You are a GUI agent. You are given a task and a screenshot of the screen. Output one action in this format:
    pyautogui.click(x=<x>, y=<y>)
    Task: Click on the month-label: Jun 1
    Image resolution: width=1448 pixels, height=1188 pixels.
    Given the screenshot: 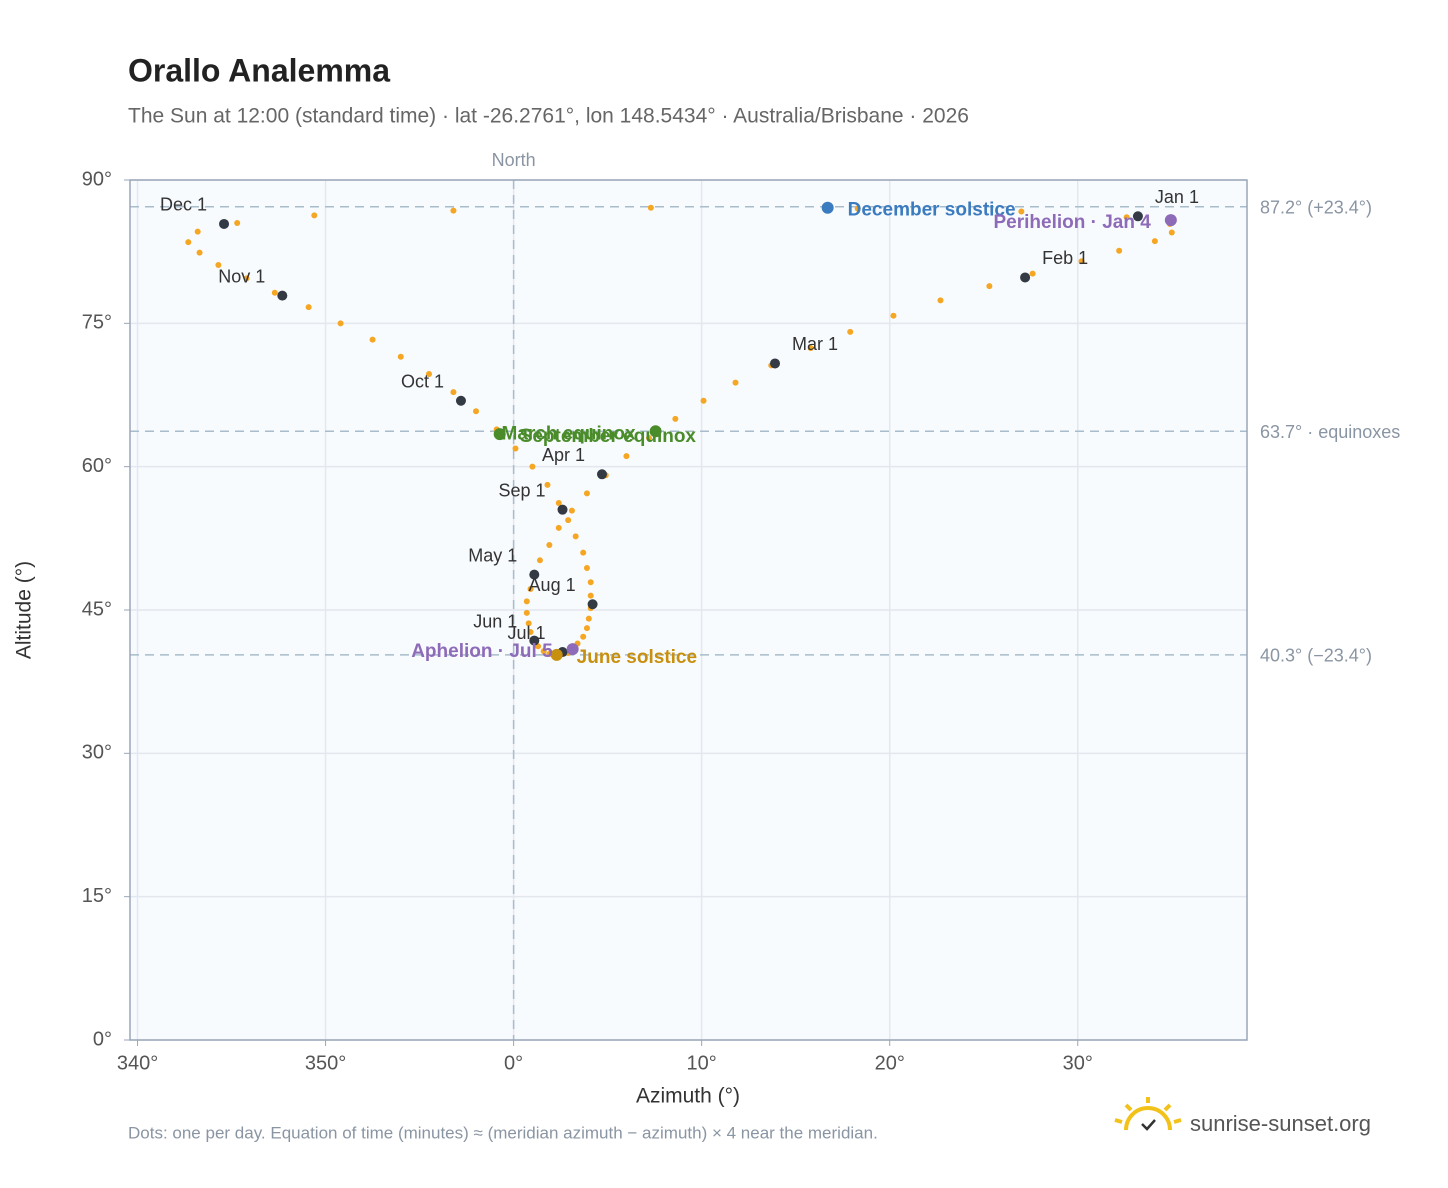 What is the action you would take?
    pyautogui.click(x=495, y=621)
    